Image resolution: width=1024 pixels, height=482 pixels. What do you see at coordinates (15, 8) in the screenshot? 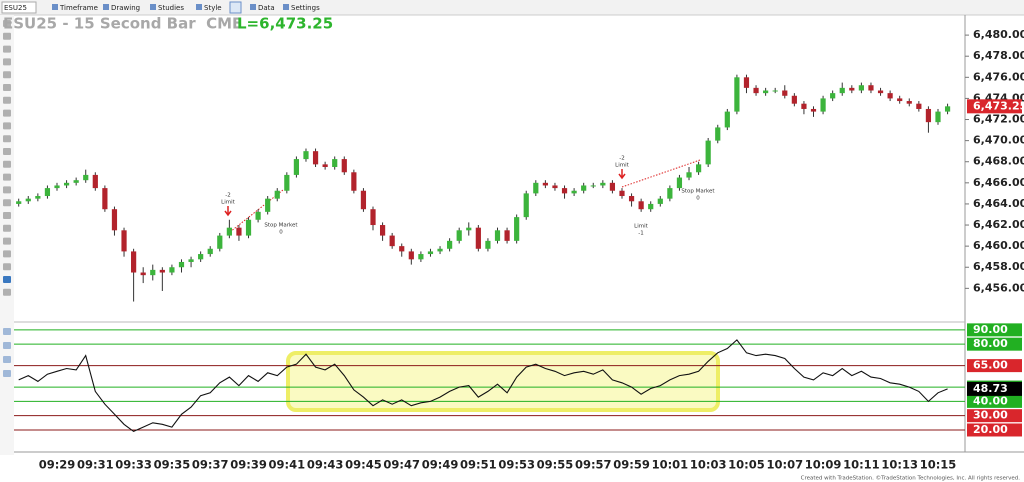
I see `symbol: ESU25` at bounding box center [15, 8].